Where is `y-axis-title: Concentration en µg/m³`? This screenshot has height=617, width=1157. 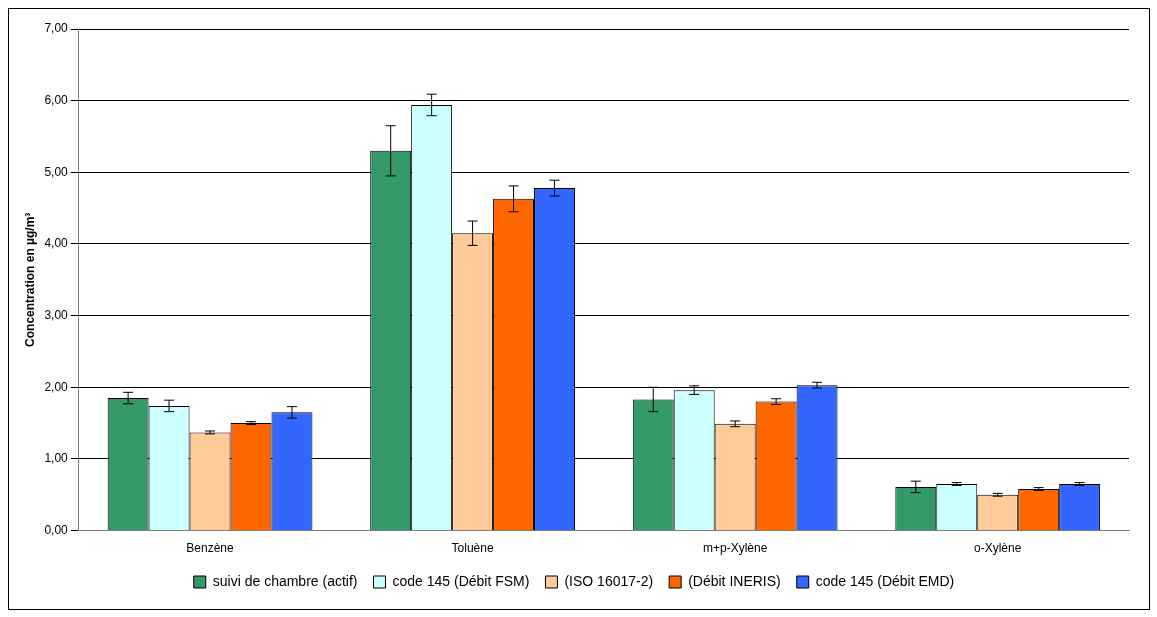 y-axis-title: Concentration en µg/m³ is located at coordinates (29, 279).